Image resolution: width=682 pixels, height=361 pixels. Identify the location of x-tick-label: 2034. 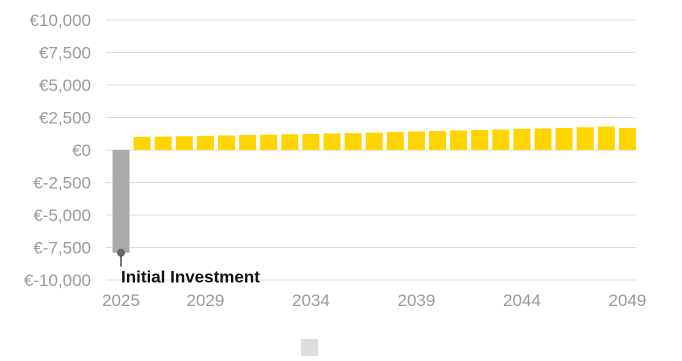
(311, 300).